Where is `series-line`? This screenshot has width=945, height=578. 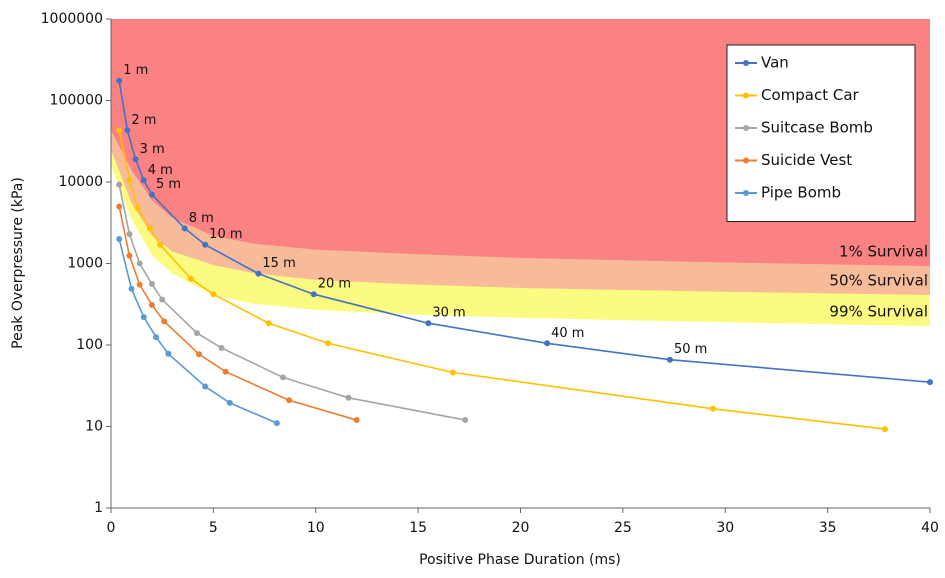 series-line is located at coordinates (198, 331).